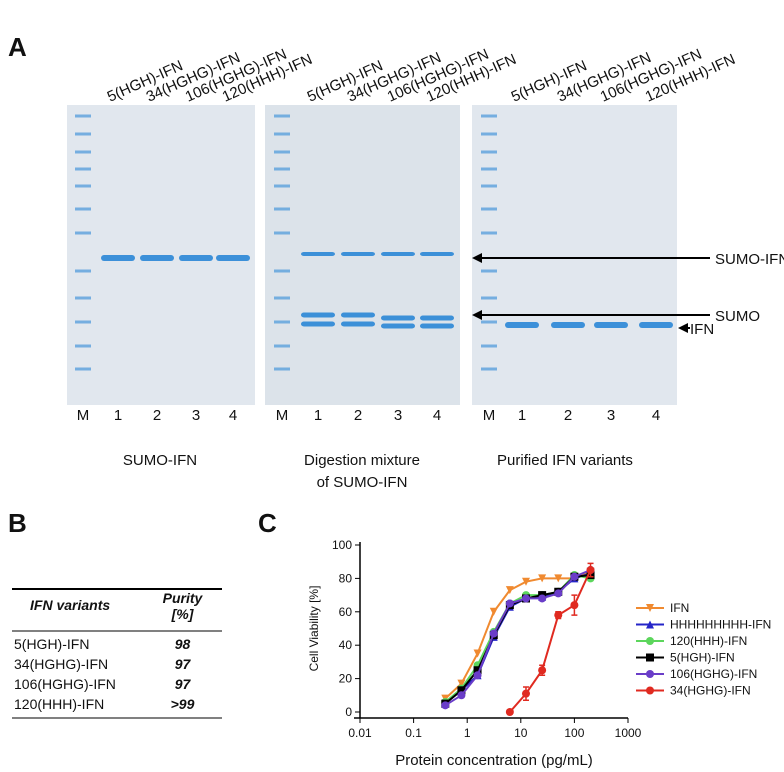 Image resolution: width=784 pixels, height=772 pixels. What do you see at coordinates (720, 625) in the screenshot?
I see `legend-label: HHHHHHHHH-IFN` at bounding box center [720, 625].